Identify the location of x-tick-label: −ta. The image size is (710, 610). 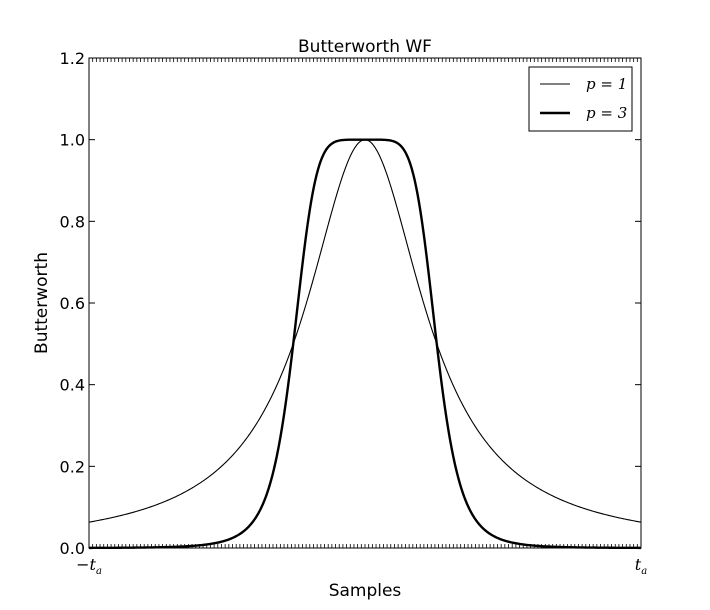
(89, 566).